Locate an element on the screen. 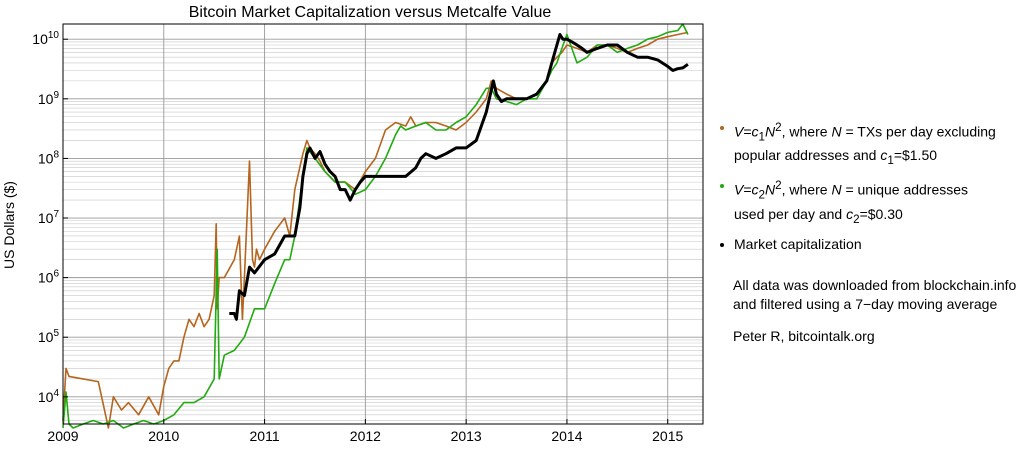 Image resolution: width=1024 pixels, height=463 pixels. legend-item-metcalfe-tx-line1: V=c1N2, where N = TXs per day excluding is located at coordinates (865, 132).